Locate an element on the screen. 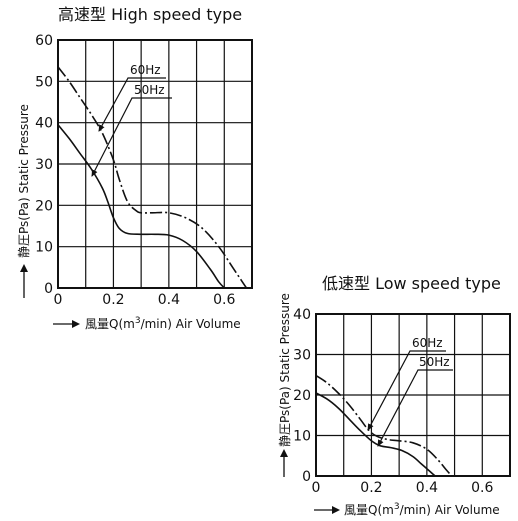 Image resolution: width=518 pixels, height=521 pixels. y-tick-label: 60 is located at coordinates (44, 41).